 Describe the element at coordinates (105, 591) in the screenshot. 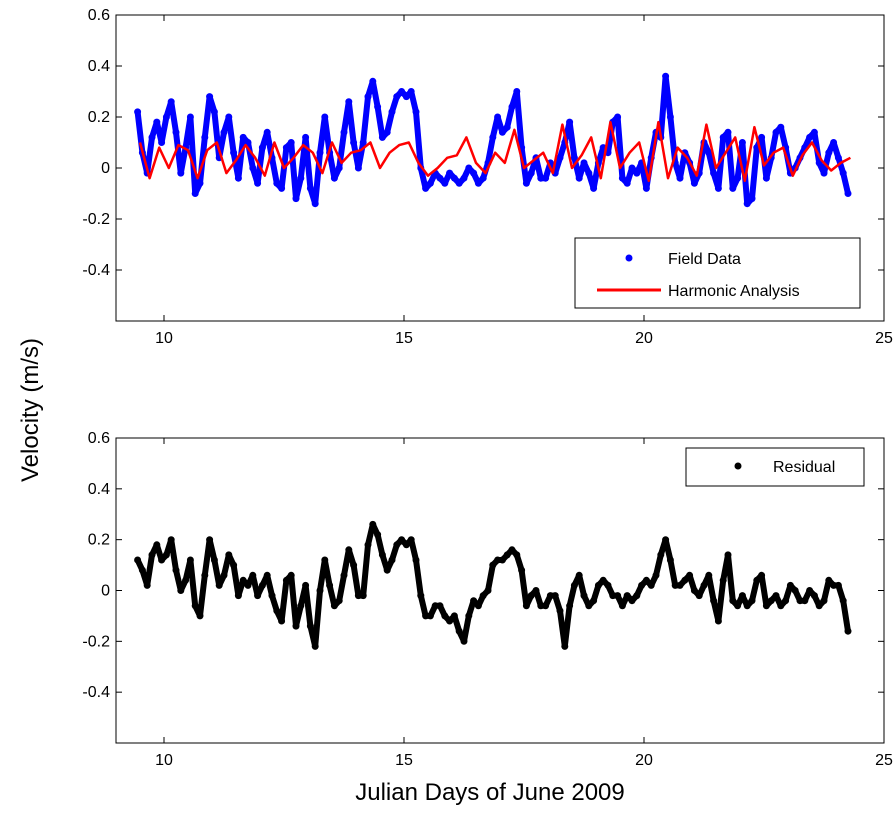

I see `bottom-y-tick-label: 0` at that location.